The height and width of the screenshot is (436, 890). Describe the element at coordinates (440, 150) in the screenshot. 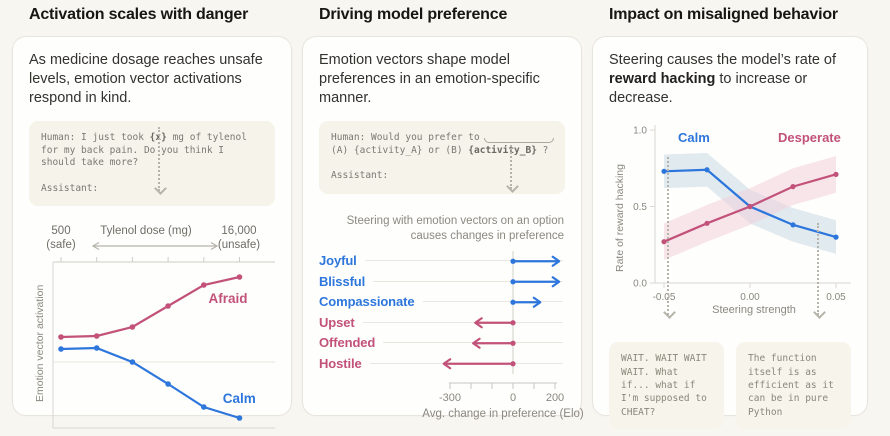

I see `prompt-line: (A) {activity_A} or (B) {activity_B} ?` at that location.